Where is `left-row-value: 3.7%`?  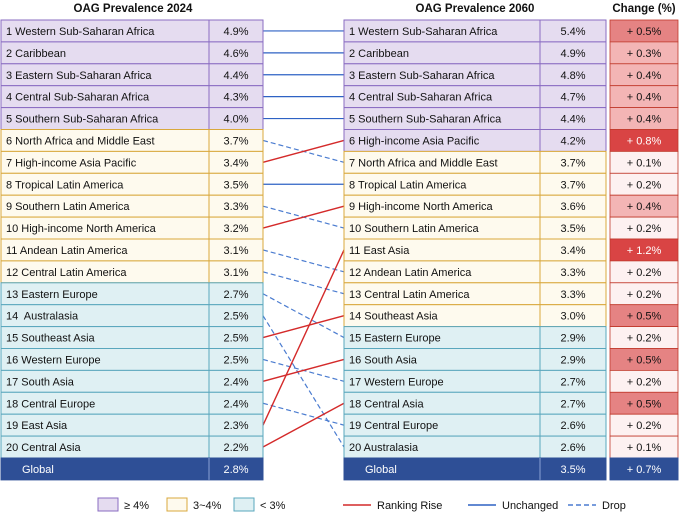
left-row-value: 3.7% is located at coordinates (235, 141).